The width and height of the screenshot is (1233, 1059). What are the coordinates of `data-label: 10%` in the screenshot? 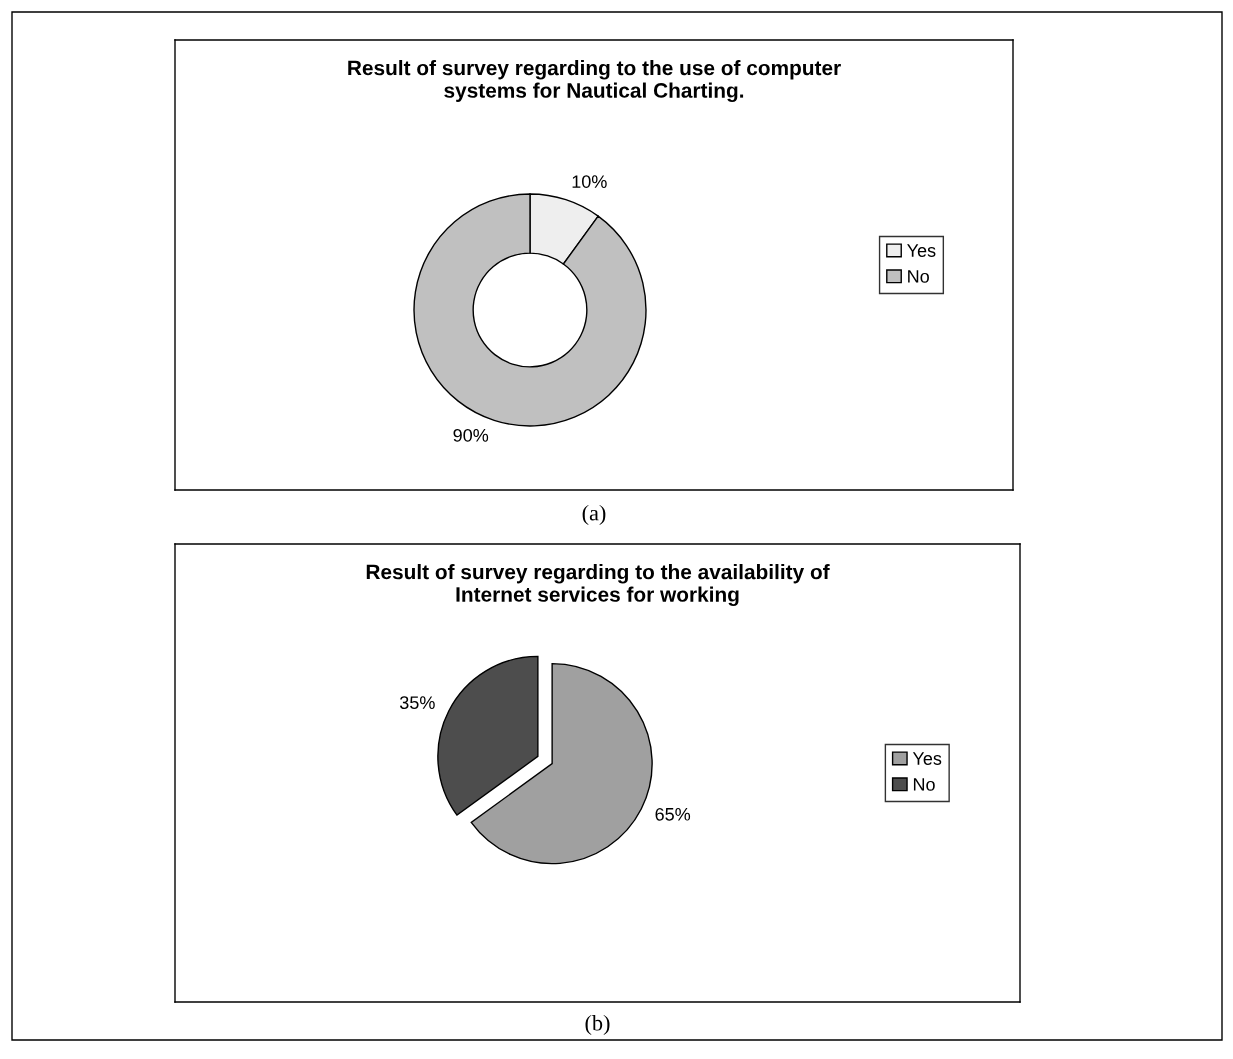 It's located at (589, 181).